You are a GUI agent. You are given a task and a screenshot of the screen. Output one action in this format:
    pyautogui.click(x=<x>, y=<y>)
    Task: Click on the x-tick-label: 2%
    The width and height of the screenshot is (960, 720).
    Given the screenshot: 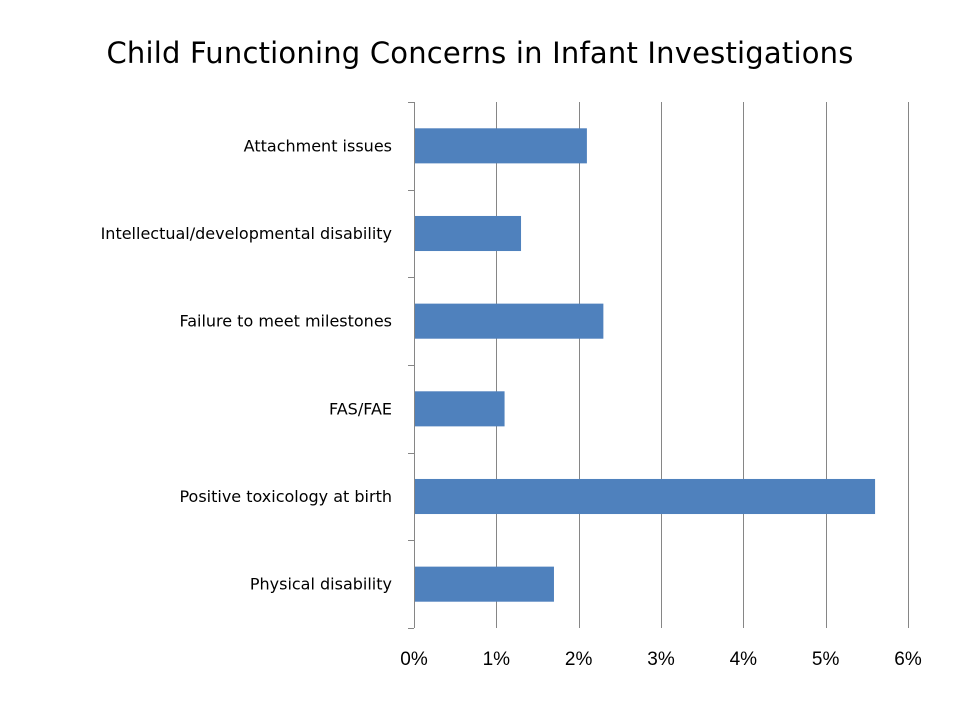 What is the action you would take?
    pyautogui.click(x=579, y=659)
    